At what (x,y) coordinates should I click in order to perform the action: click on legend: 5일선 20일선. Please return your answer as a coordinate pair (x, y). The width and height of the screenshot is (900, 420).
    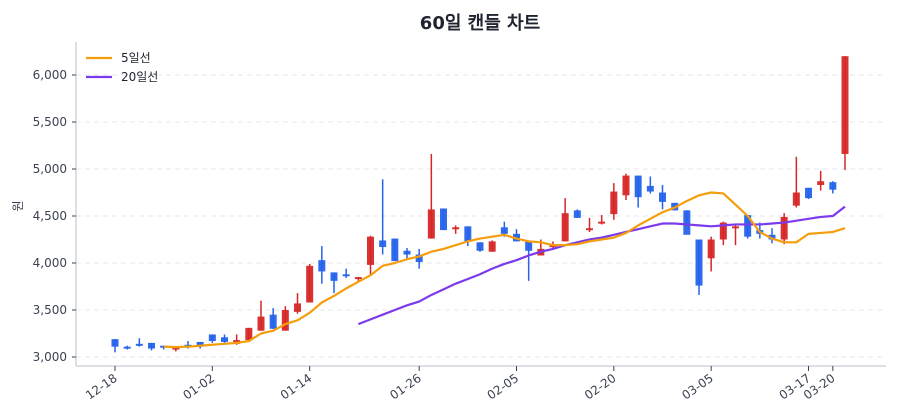
    Looking at the image, I should click on (122, 67).